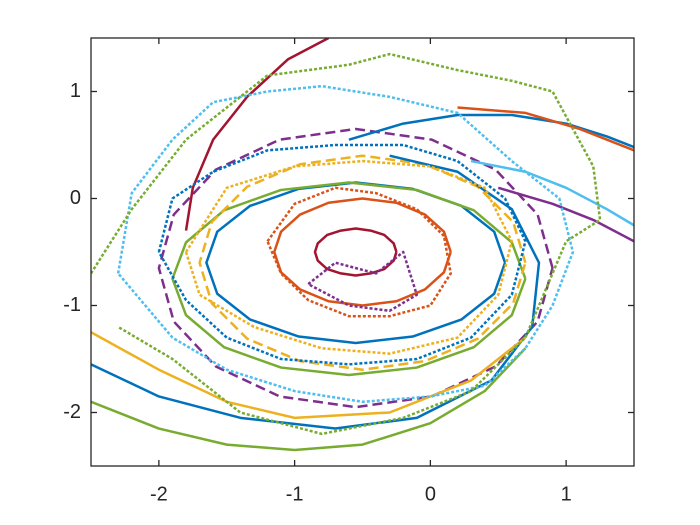 This screenshot has height=525, width=700. I want to click on y-tick-label: -1, so click(72, 305).